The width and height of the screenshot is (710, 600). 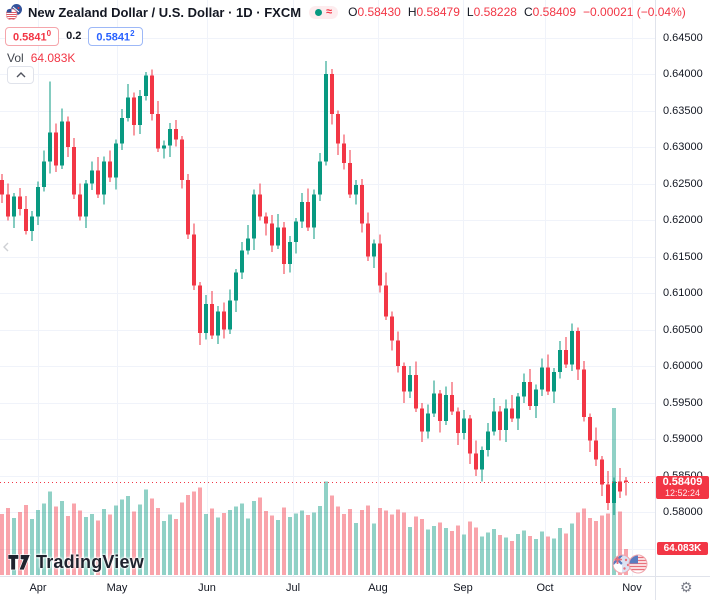 What do you see at coordinates (115, 36) in the screenshot?
I see `buy-ask-button: 0.58412` at bounding box center [115, 36].